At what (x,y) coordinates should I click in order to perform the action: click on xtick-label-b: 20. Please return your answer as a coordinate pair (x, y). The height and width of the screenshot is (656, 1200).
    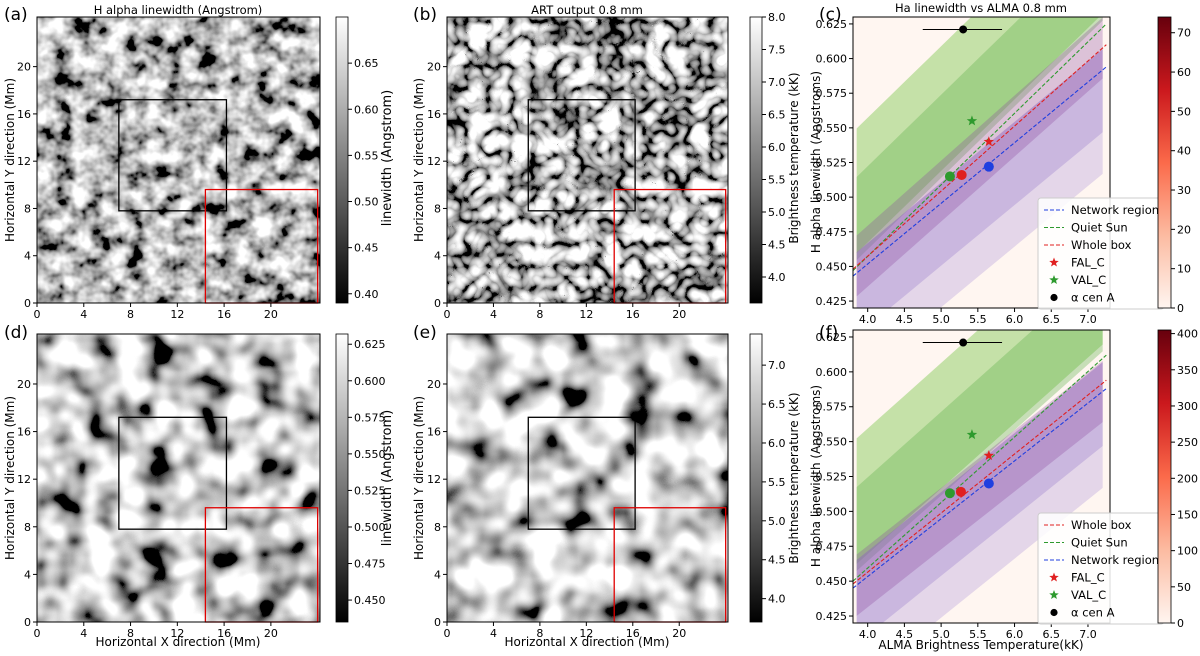
    Looking at the image, I should click on (679, 314).